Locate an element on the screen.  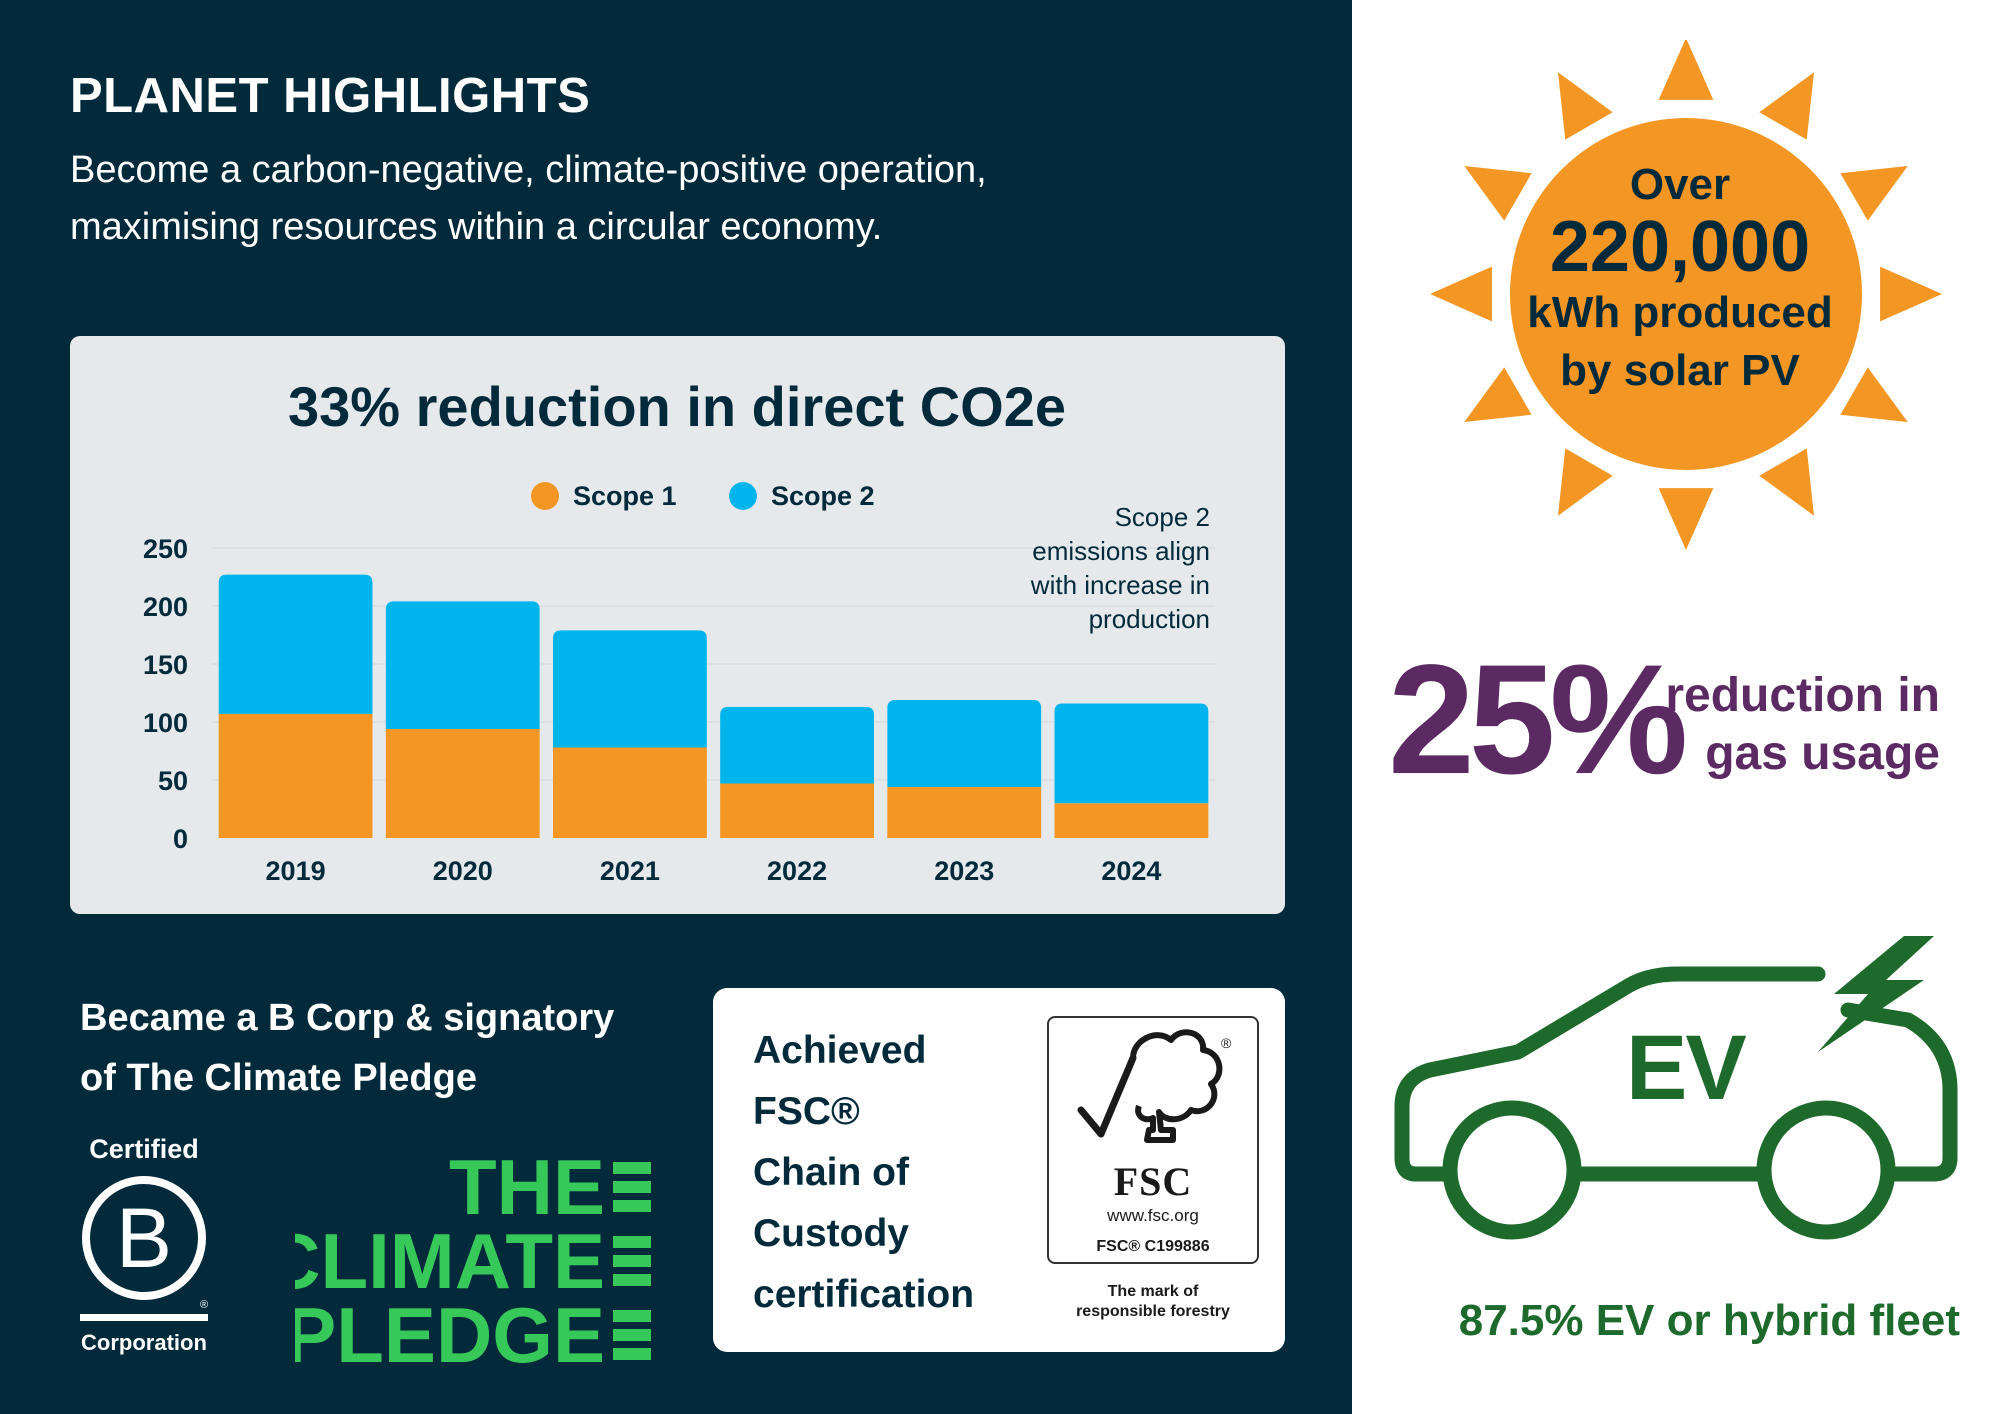
annotation-line: emissions align is located at coordinates (1121, 551).